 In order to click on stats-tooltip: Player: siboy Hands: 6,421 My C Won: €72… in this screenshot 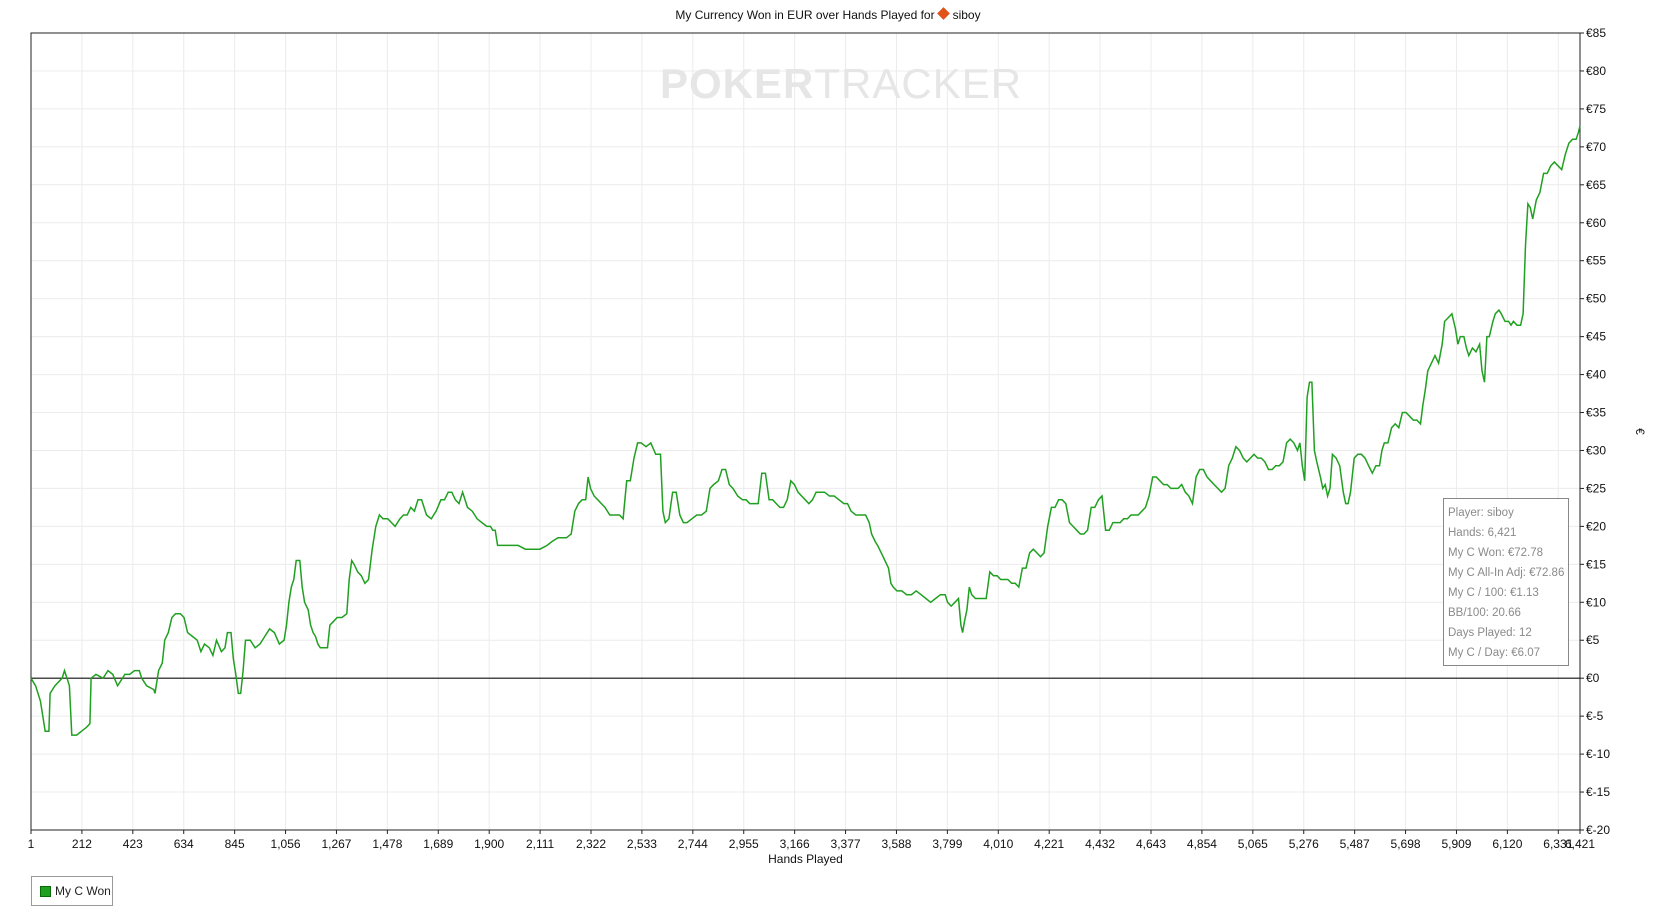, I will do `click(1506, 582)`.